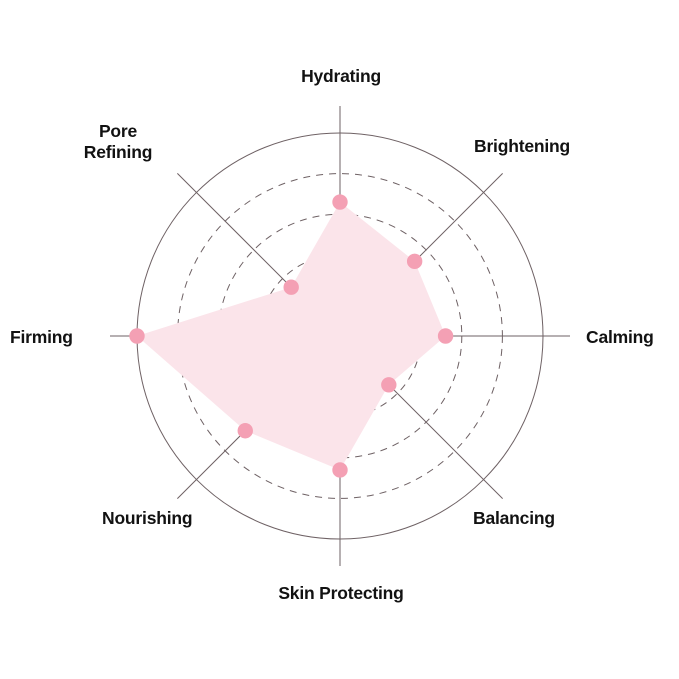 The width and height of the screenshot is (679, 679). Describe the element at coordinates (147, 518) in the screenshot. I see `axis-label-nourishing: Nourishing` at that location.